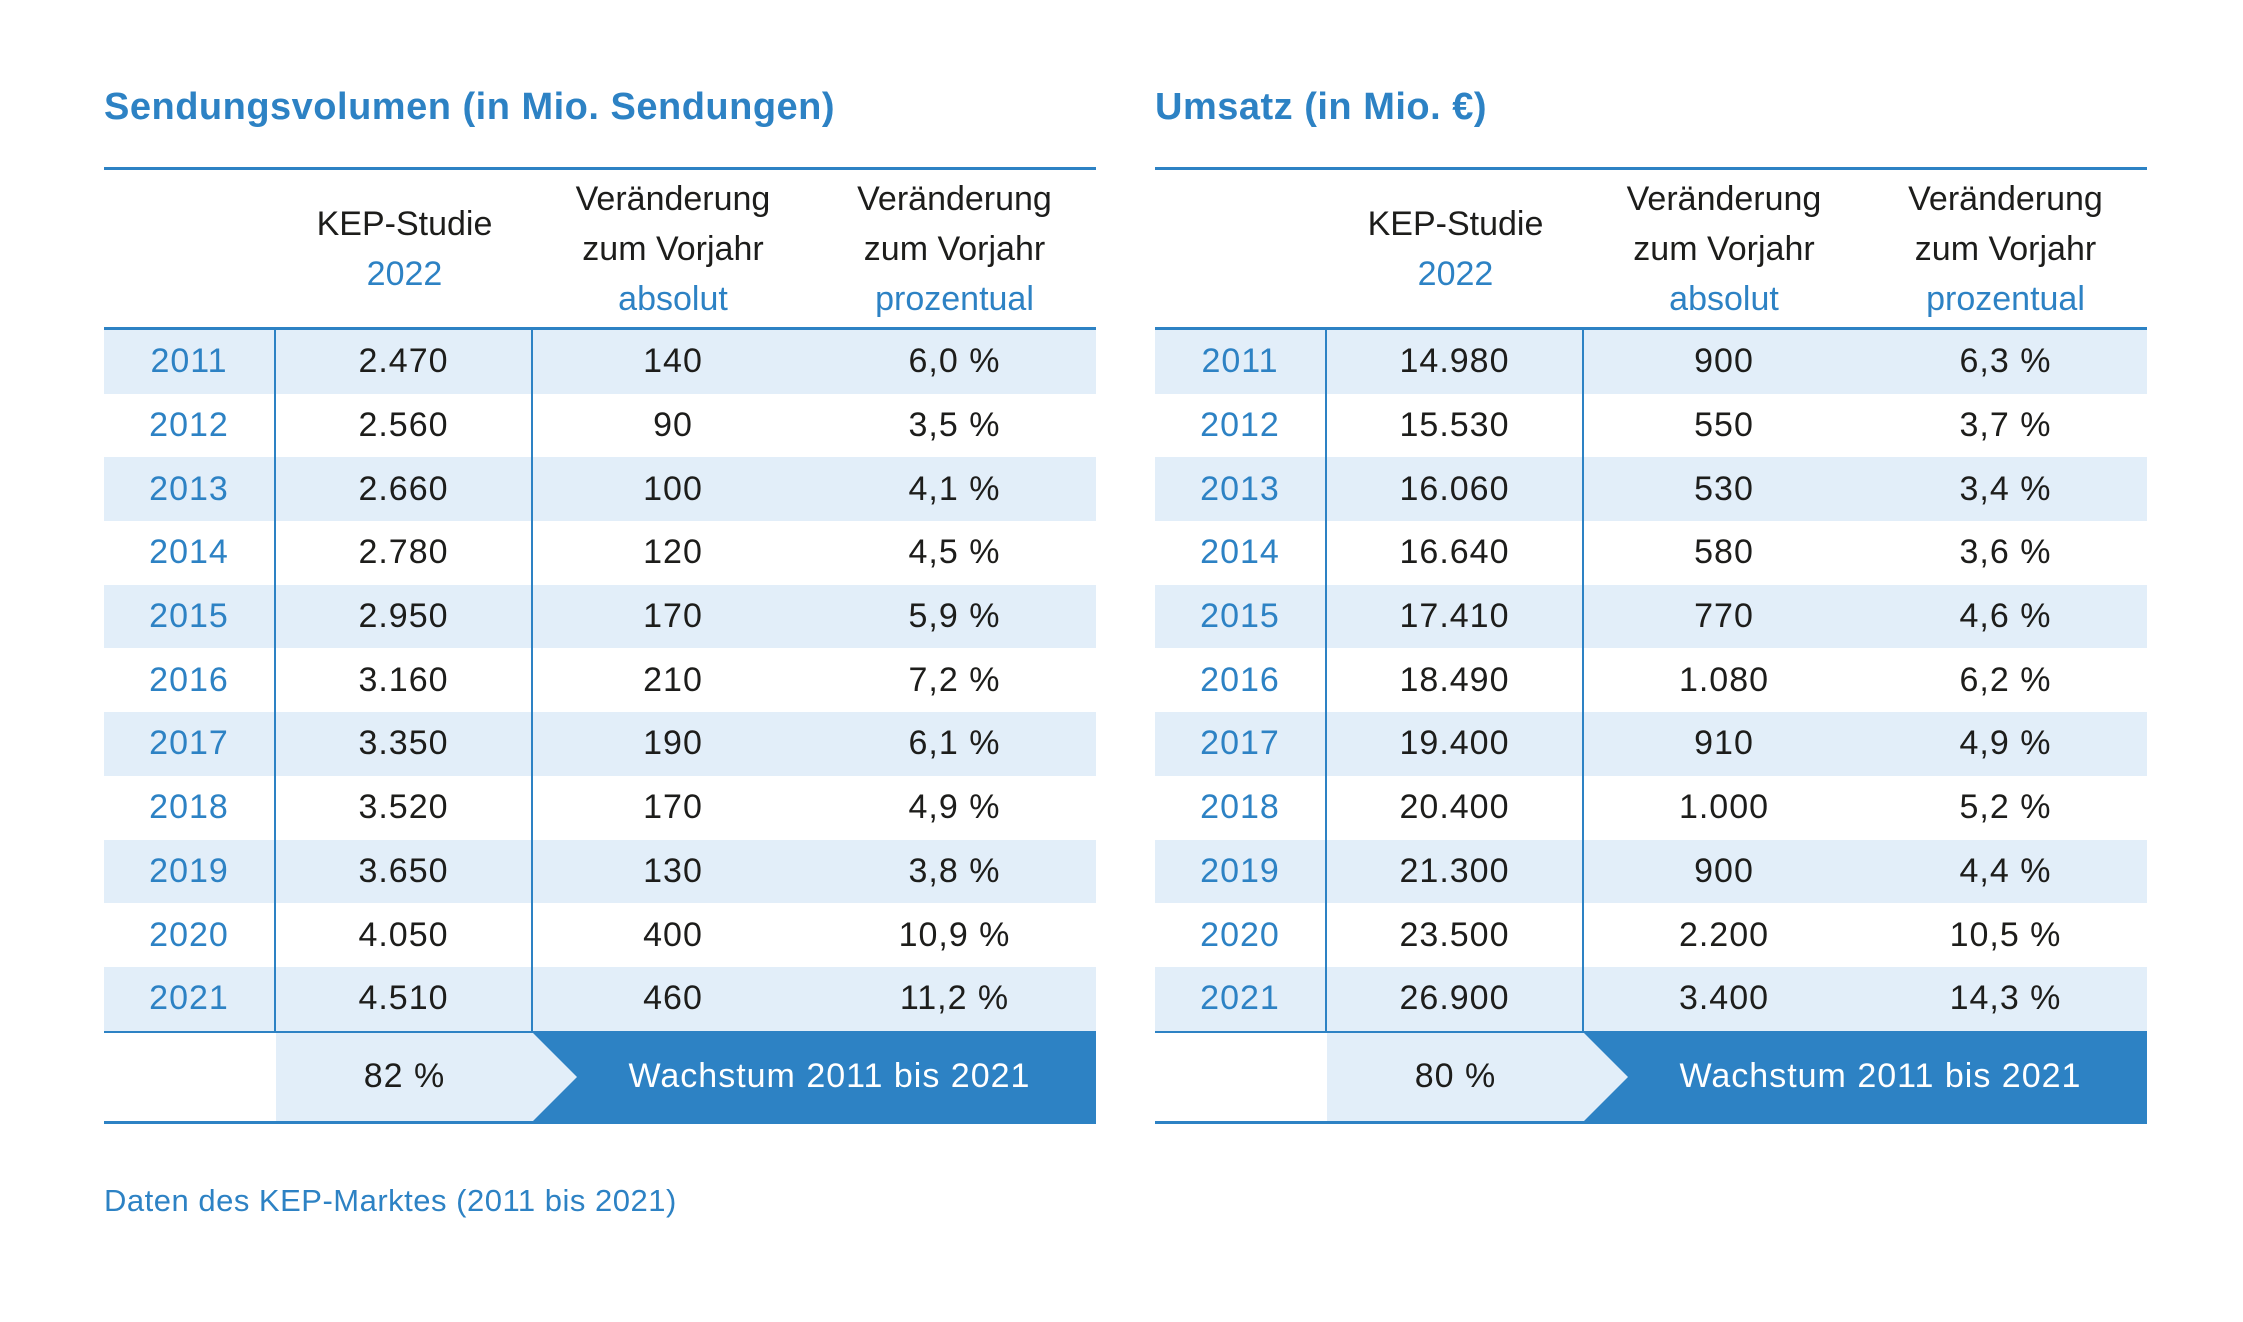 The image size is (2243, 1322). I want to click on change-percent-cell: 7,2 %, so click(954, 679).